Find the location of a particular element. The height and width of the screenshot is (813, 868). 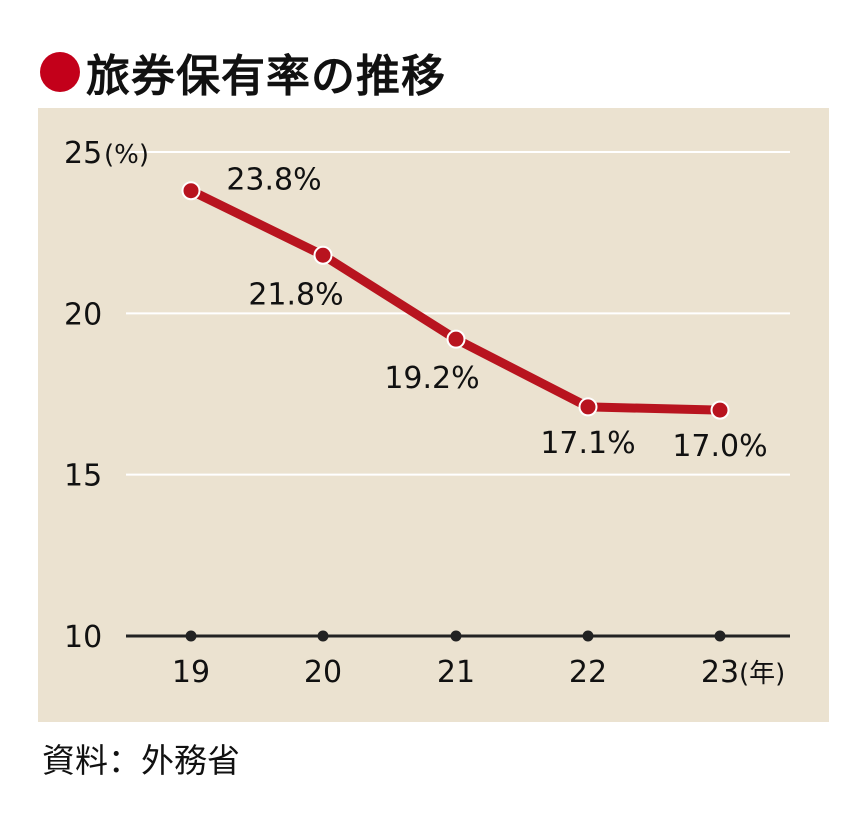

data-label: 17.1% is located at coordinates (587, 443).